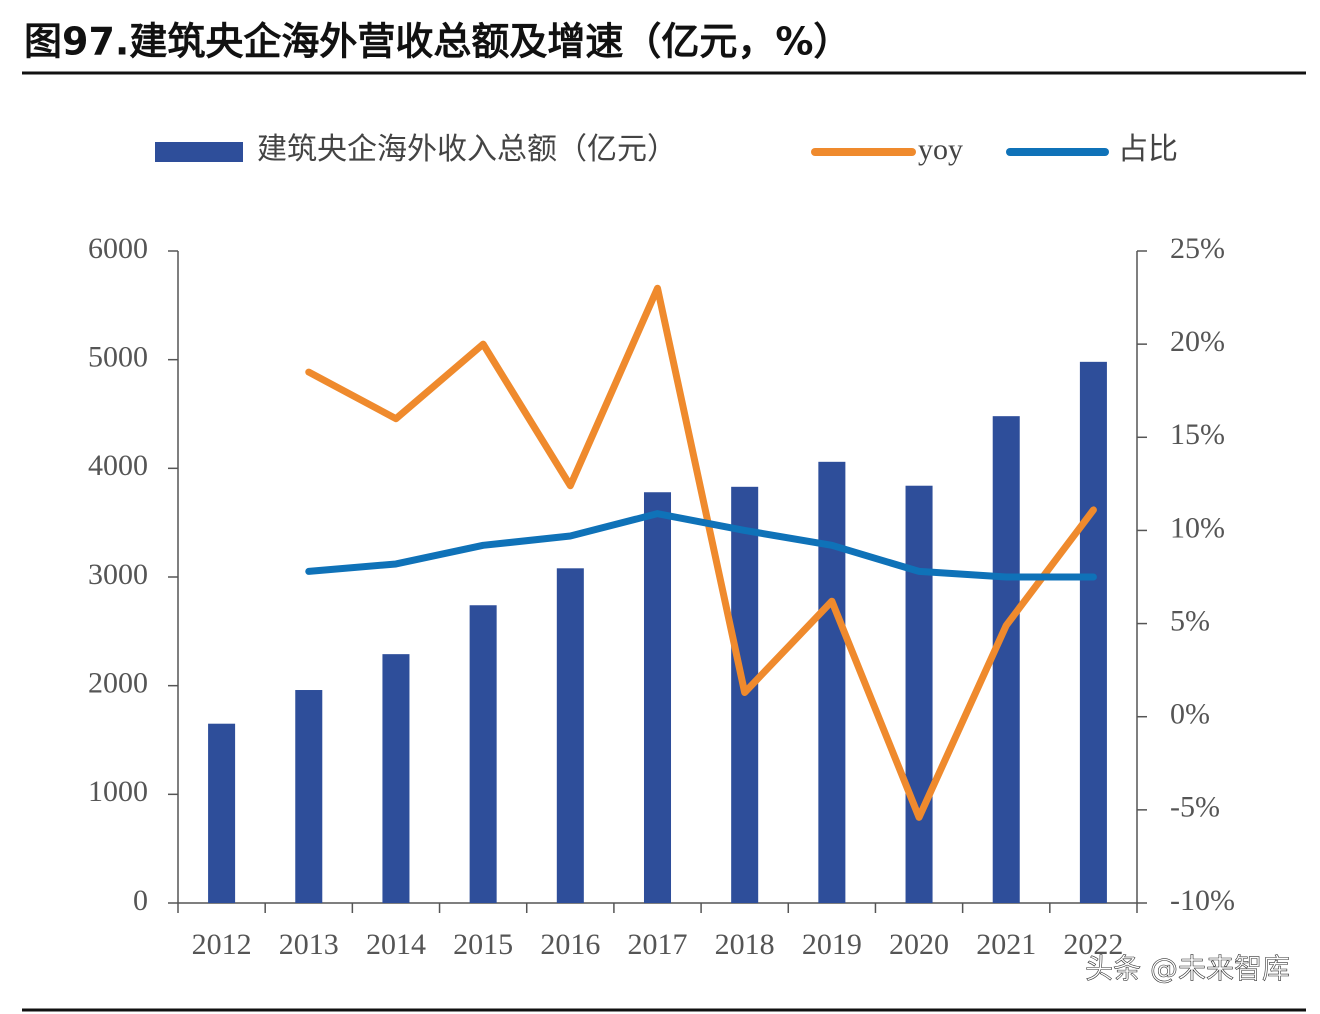 Image resolution: width=1320 pixels, height=1014 pixels. Describe the element at coordinates (1195, 807) in the screenshot. I see `y2-tick-label: -5%` at that location.